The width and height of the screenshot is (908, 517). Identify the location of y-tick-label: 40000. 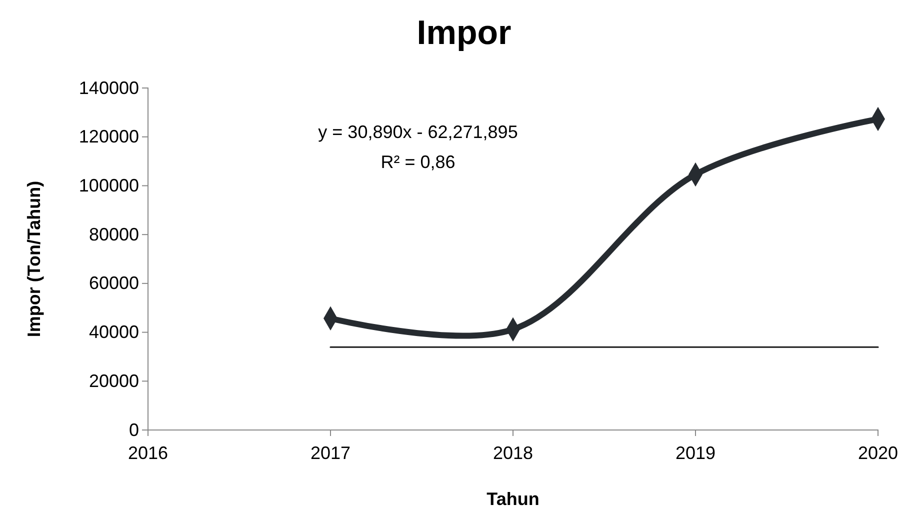
(113, 332).